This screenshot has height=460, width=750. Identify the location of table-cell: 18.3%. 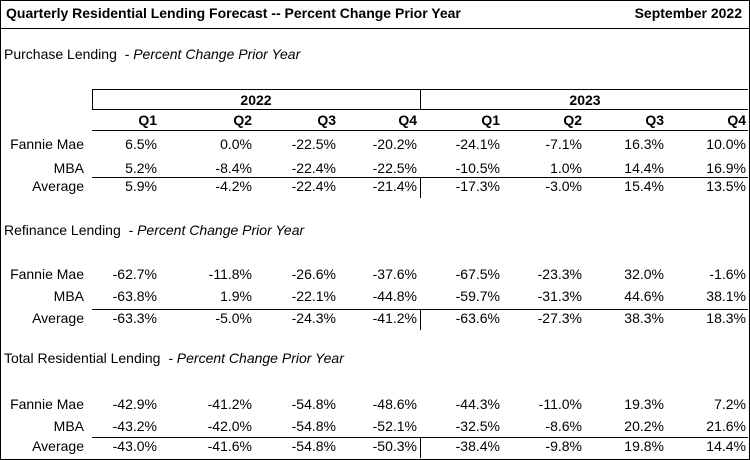
(726, 318).